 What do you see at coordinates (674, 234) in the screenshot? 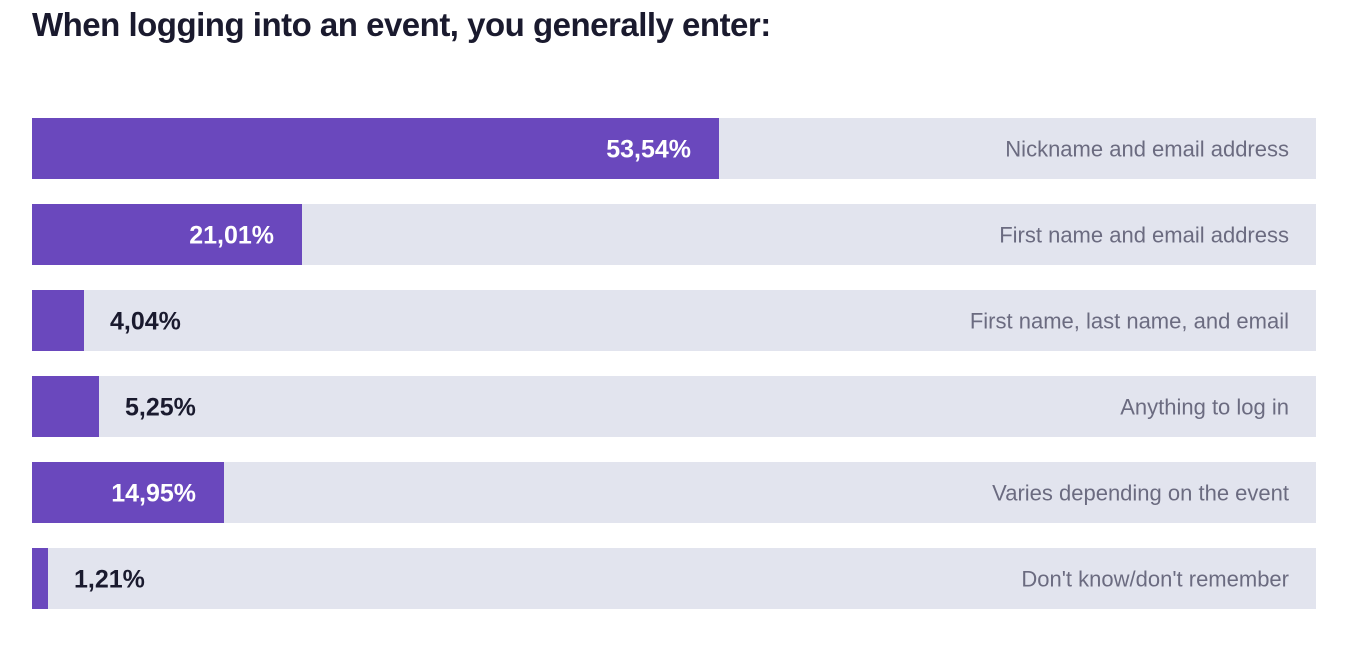
I see `bar-row: 21,01% First name and email address` at bounding box center [674, 234].